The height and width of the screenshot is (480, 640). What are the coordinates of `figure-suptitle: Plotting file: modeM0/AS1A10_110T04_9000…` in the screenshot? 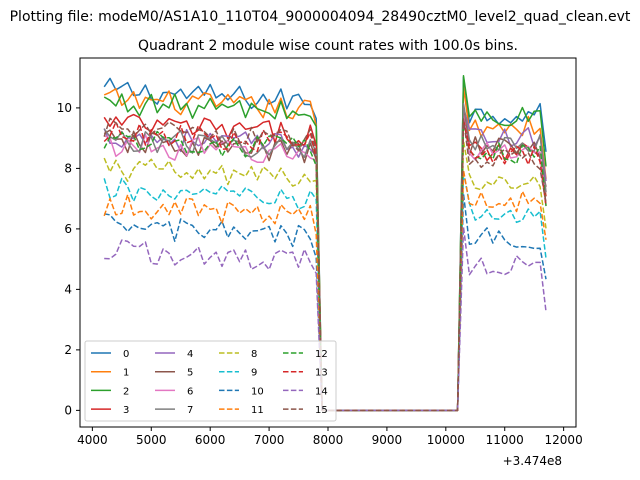 It's located at (320, 17).